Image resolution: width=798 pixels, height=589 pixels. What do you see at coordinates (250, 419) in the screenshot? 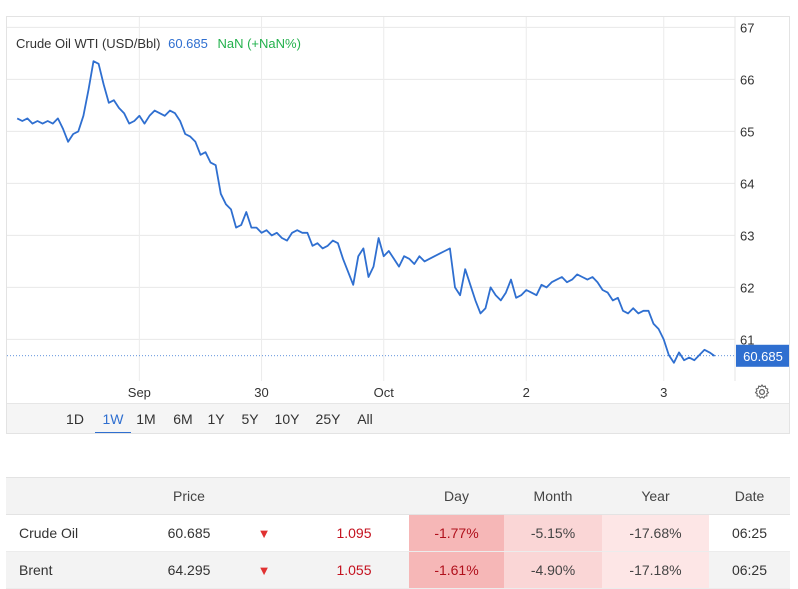
I see `range-button-5y: 5Y` at bounding box center [250, 419].